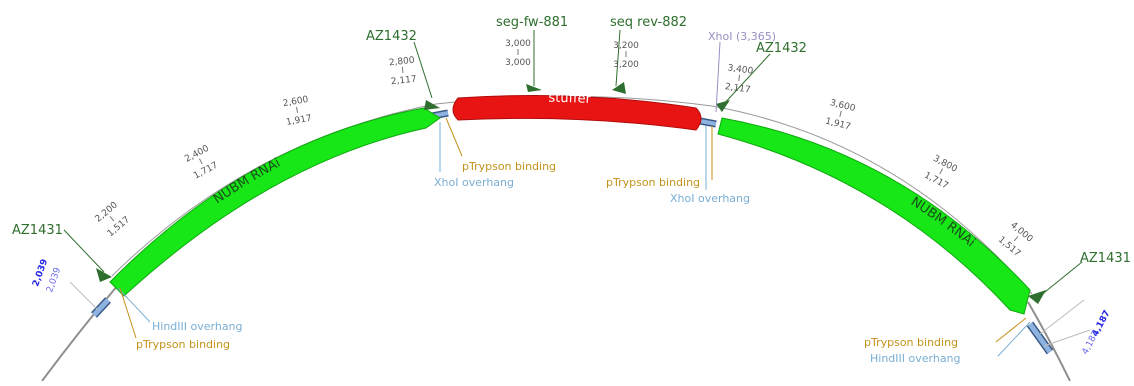 This screenshot has height=386, width=1134. I want to click on ptrypson-right-leader, so click(1011, 330).